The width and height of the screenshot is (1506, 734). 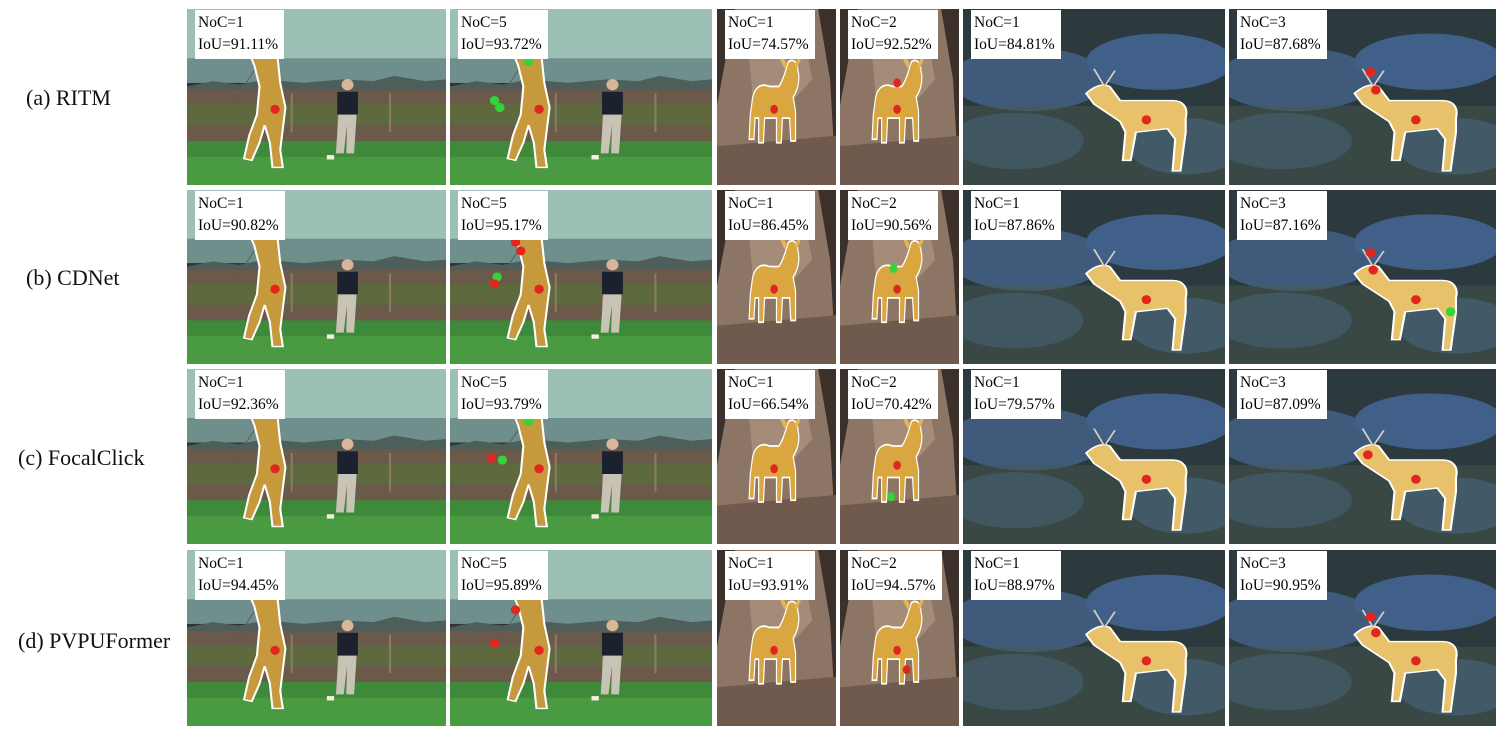 I want to click on iou-value: IoU=93.72%, so click(x=501, y=44).